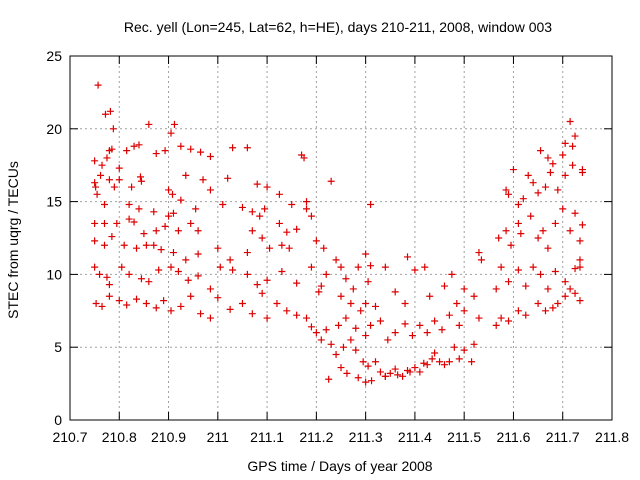 The height and width of the screenshot is (480, 640). What do you see at coordinates (54, 238) in the screenshot?
I see `y-tick-labels: 0 5 10 15 20 25` at bounding box center [54, 238].